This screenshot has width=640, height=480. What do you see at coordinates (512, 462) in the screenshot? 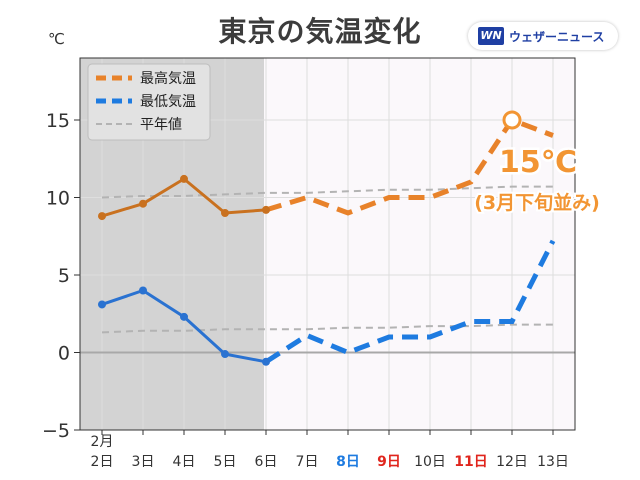
I see `x-tick-label: 12日` at bounding box center [512, 462].